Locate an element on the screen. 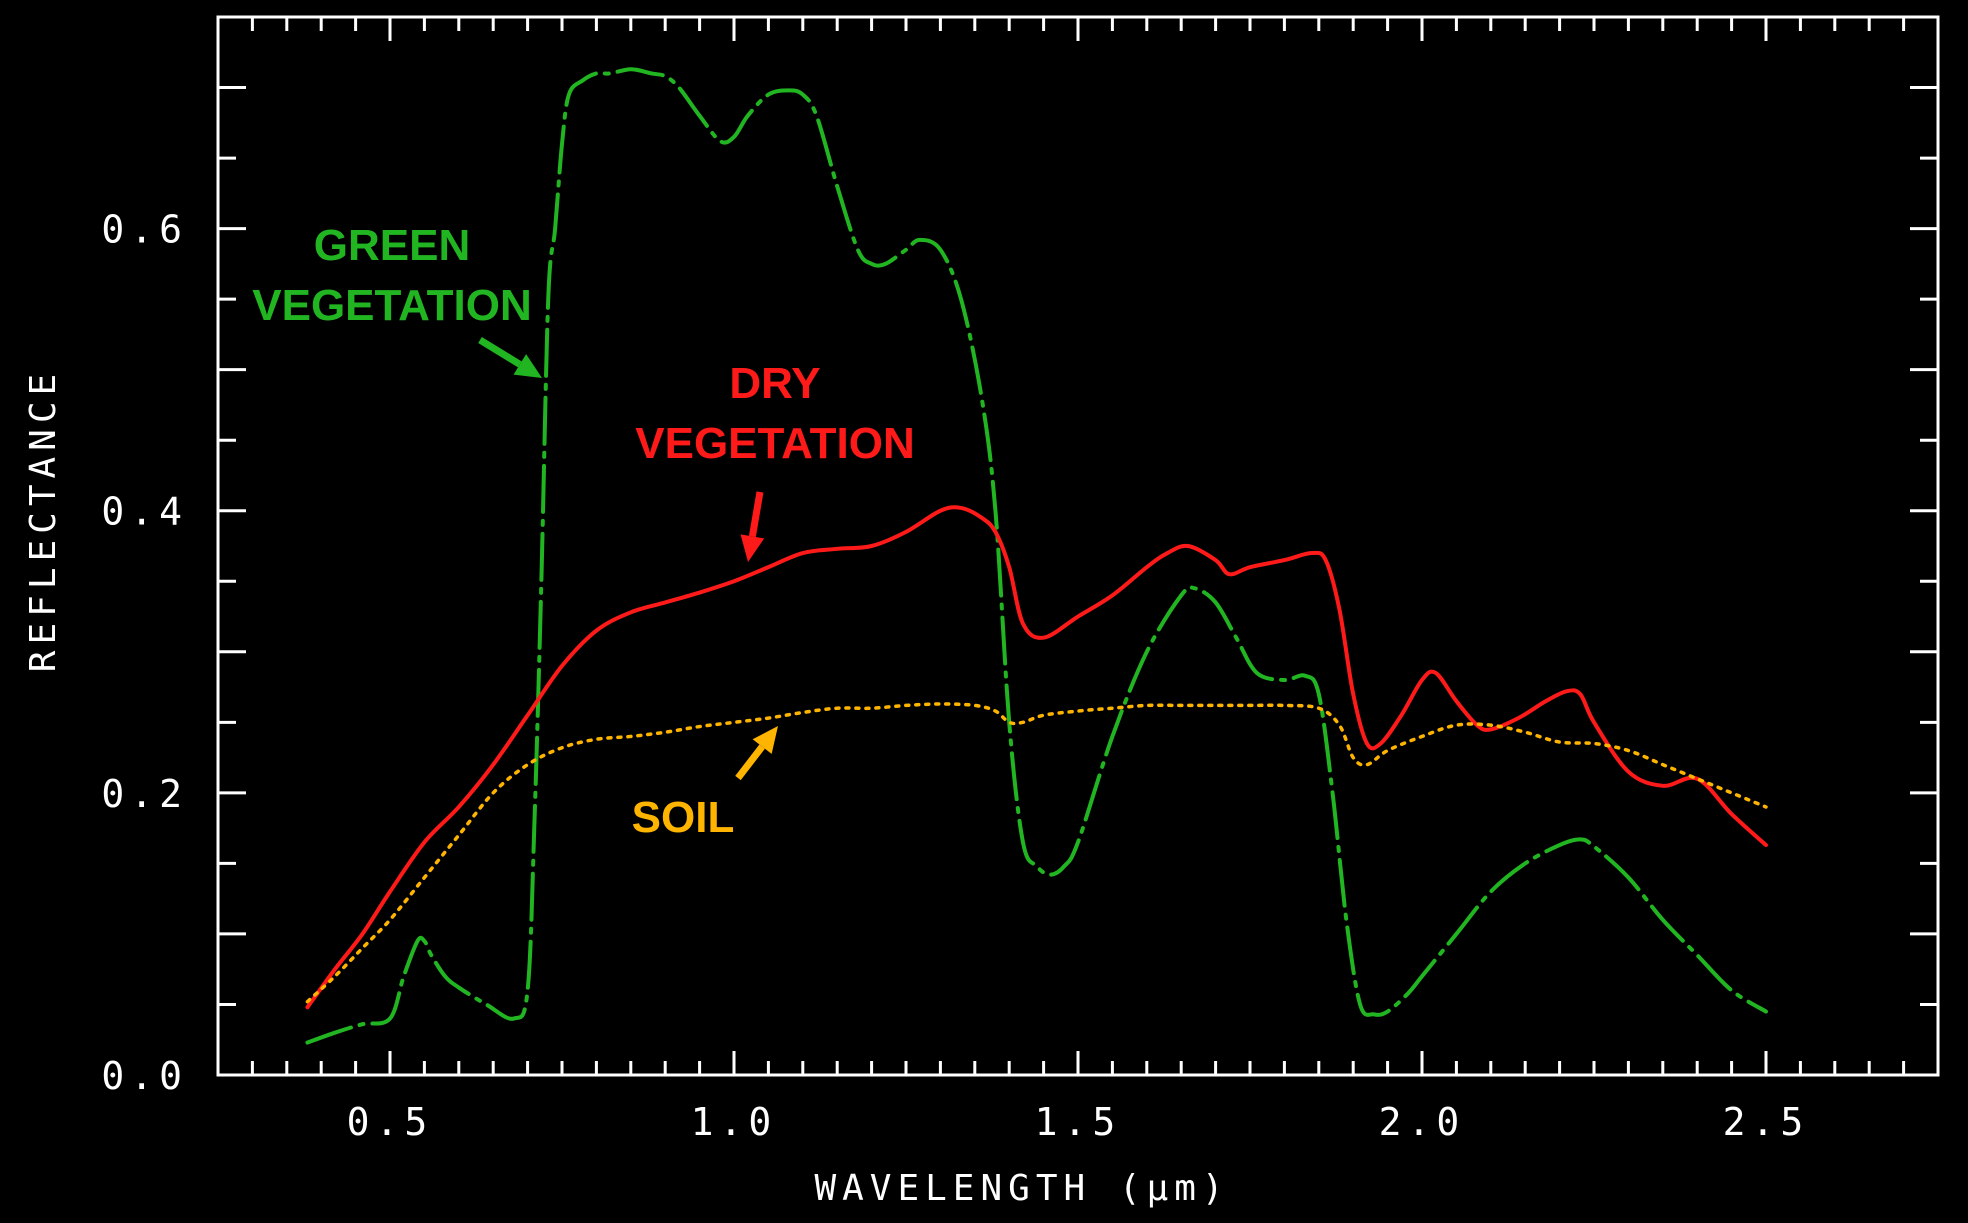 The height and width of the screenshot is (1223, 1968). y-tick-label: 0.4 is located at coordinates (144, 512).